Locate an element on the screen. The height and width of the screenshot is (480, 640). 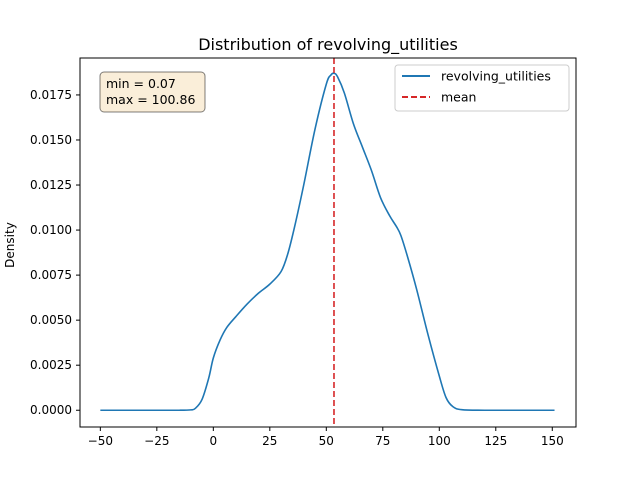
annotation-min-text: min = 0.07 is located at coordinates (141, 83).